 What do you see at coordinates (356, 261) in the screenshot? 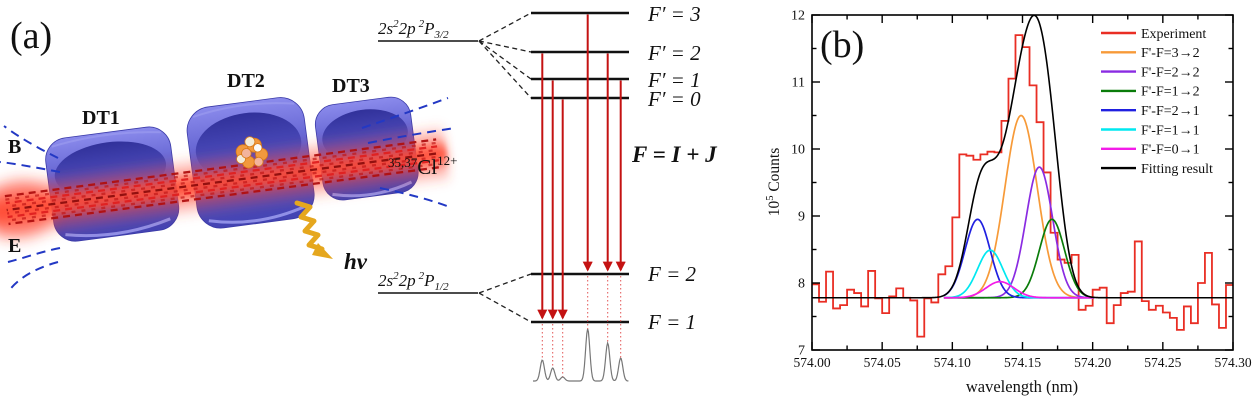
I see `photon-hv-label: hν` at bounding box center [356, 261].